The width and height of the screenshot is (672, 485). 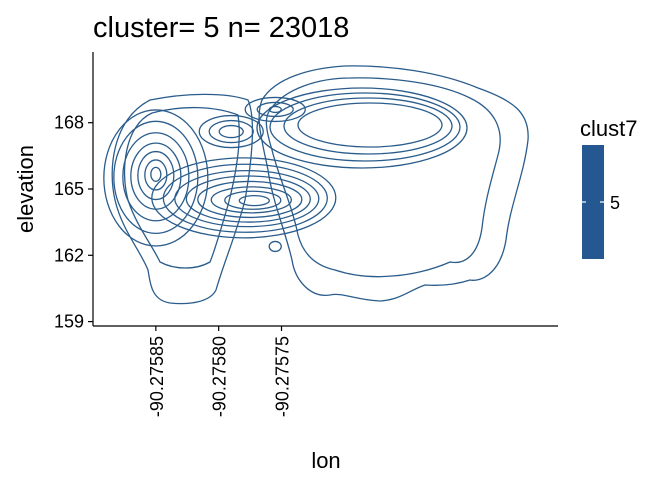 What do you see at coordinates (325, 460) in the screenshot?
I see `x-axis-title: lon` at bounding box center [325, 460].